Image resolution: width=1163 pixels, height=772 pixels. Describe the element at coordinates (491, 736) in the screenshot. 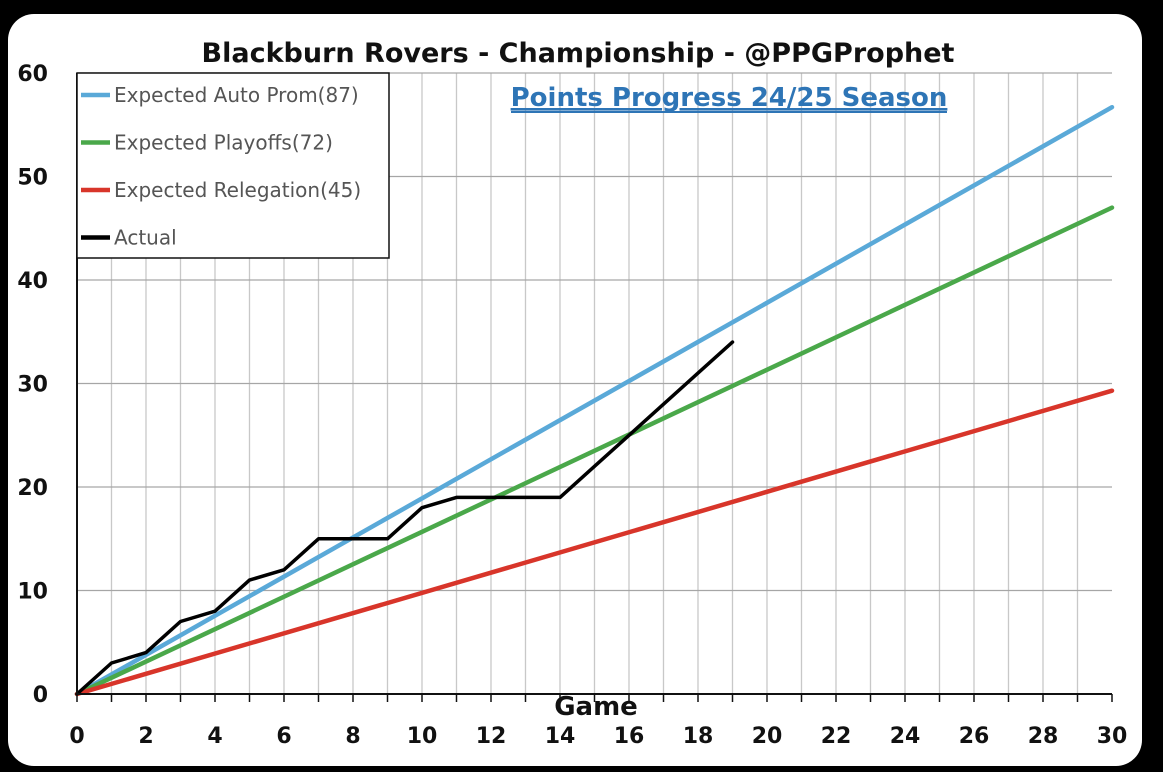

I see `x-tick-label: 12` at that location.